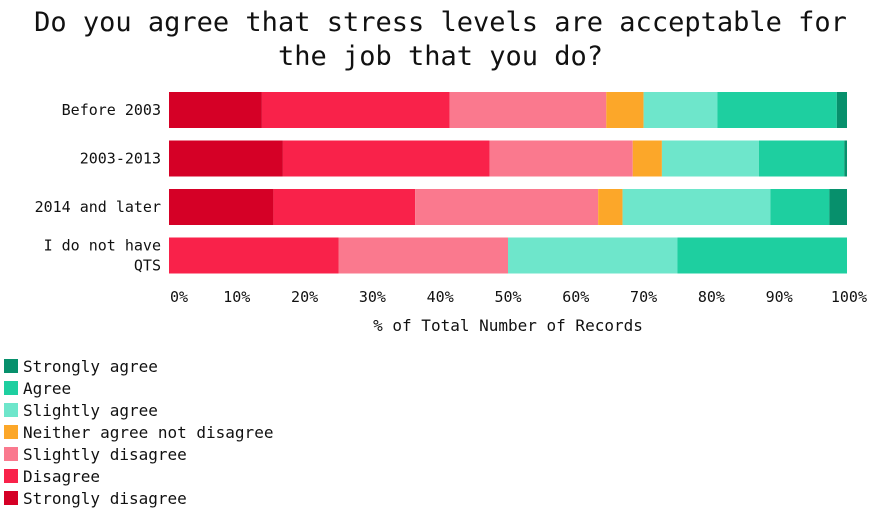 Image resolution: width=881 pixels, height=509 pixels. Describe the element at coordinates (138, 476) in the screenshot. I see `legend-item-disagree: Disagree` at that location.